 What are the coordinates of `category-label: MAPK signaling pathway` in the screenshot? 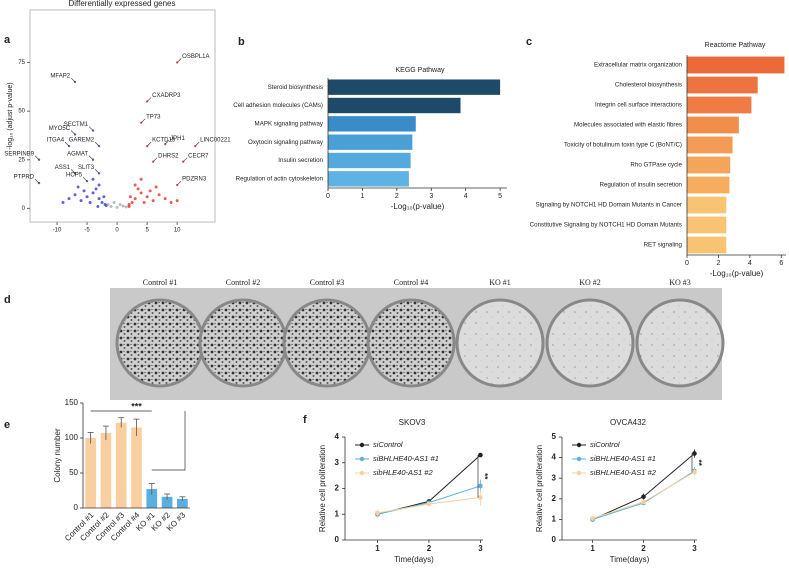 It's located at (289, 123).